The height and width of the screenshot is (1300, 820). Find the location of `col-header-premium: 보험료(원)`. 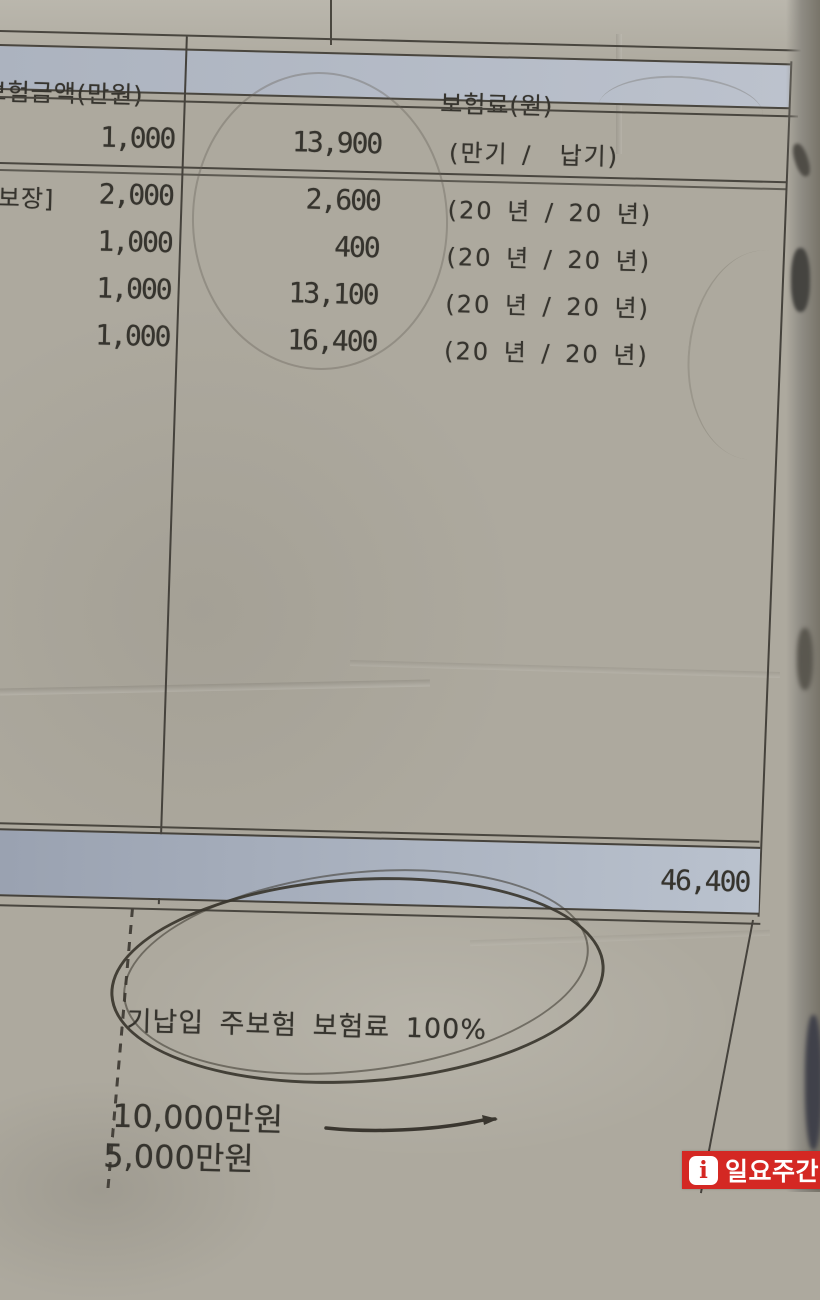

col-header-premium: 보험료(원) is located at coordinates (496, 105).